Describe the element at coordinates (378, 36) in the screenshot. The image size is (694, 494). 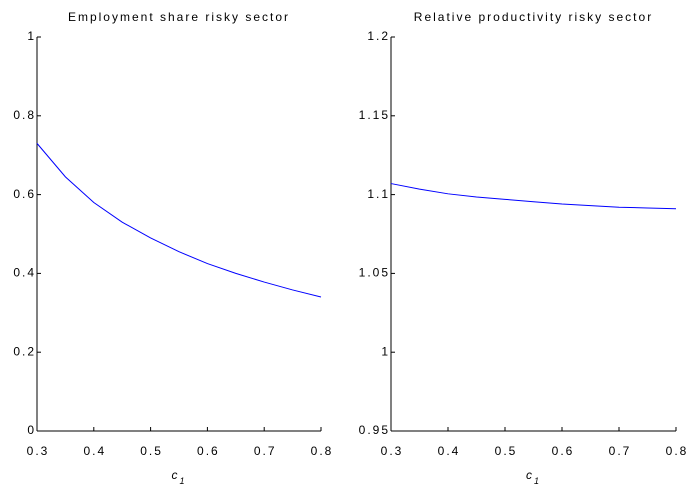
I see `y-tick-label: 1.2` at that location.